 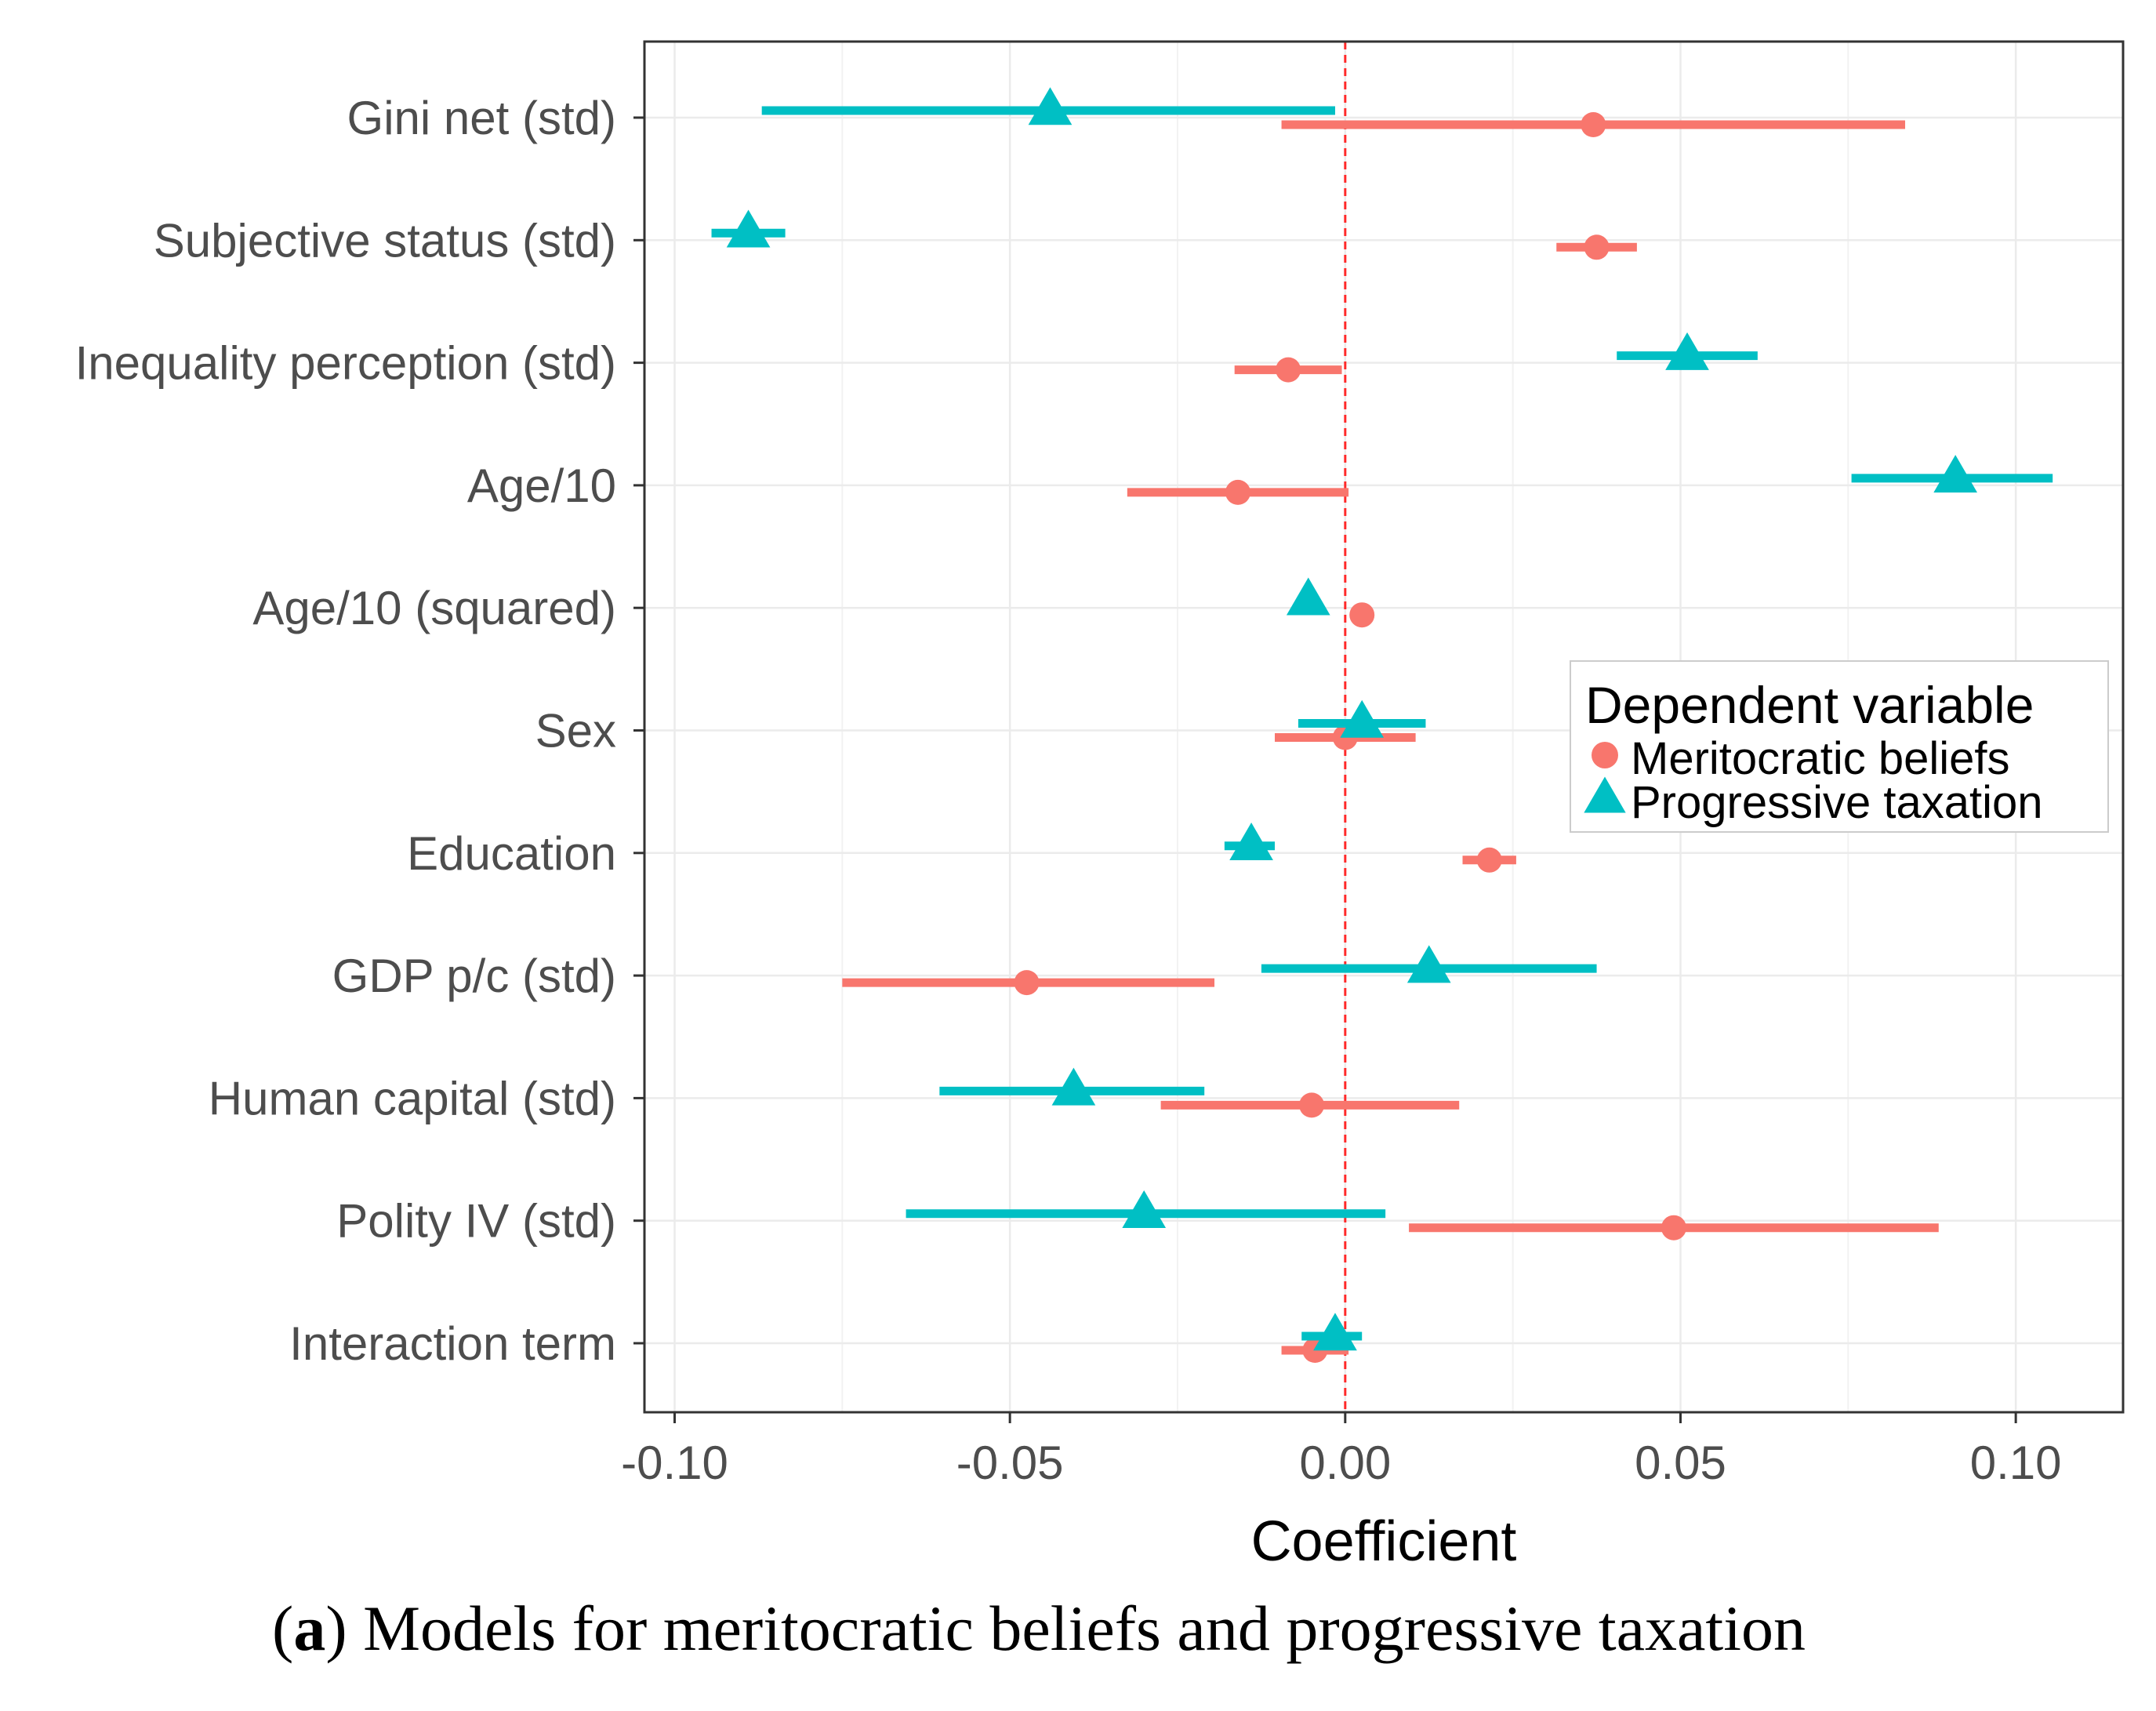 I want to click on y-tick-label: Age/10 (squared), so click(x=434, y=608).